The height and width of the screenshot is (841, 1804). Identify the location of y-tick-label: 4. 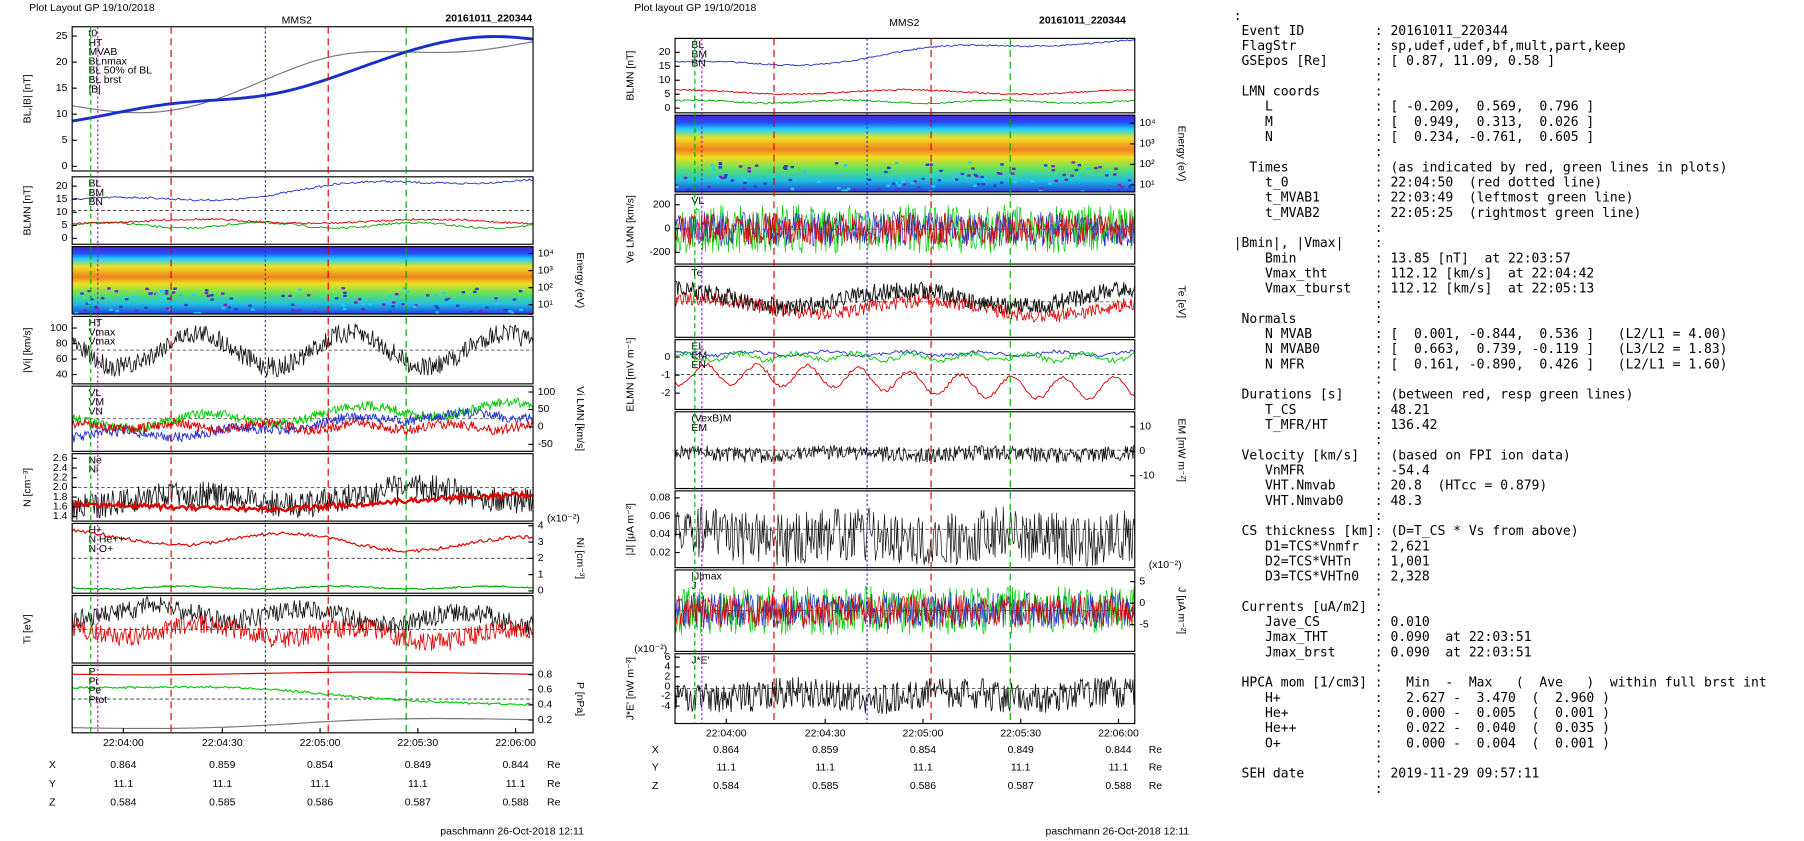
(541, 526).